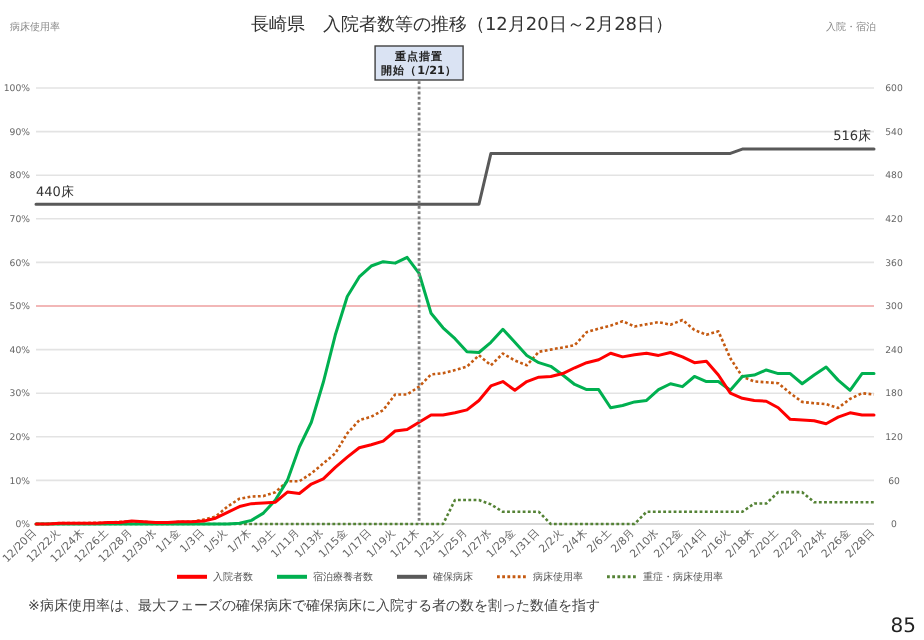 This screenshot has height=640, width=924. Describe the element at coordinates (903, 627) in the screenshot. I see `text: 85` at that location.